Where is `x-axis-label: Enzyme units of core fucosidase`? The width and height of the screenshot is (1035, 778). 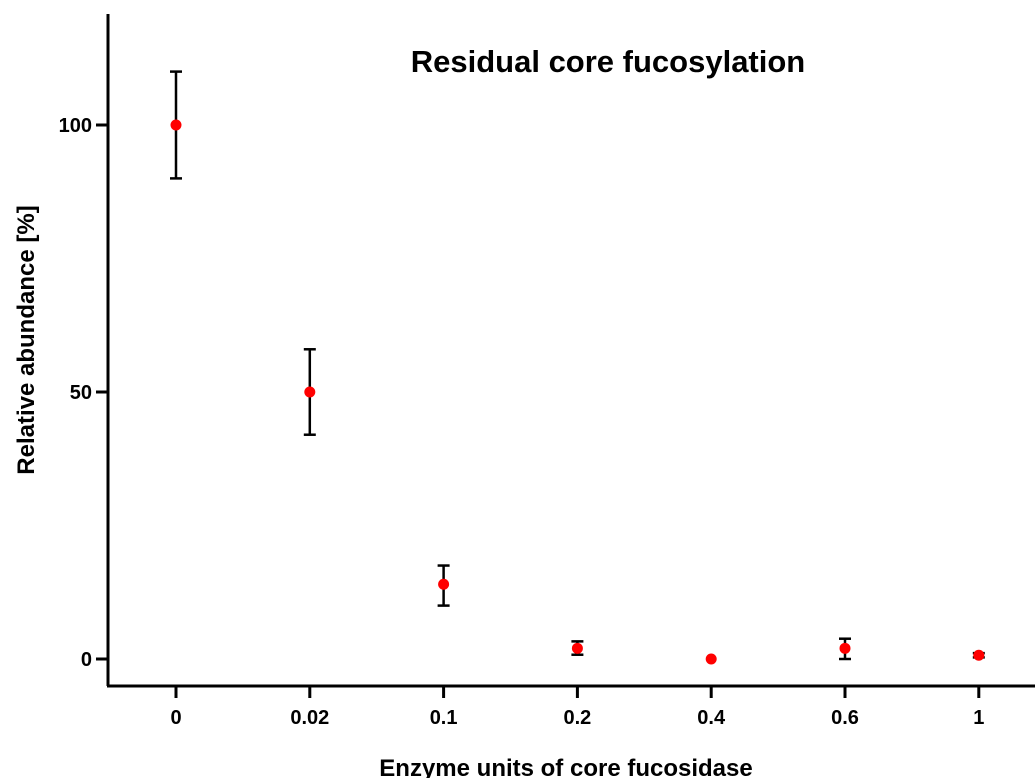 x-axis-label: Enzyme units of core fucosidase is located at coordinates (565, 766).